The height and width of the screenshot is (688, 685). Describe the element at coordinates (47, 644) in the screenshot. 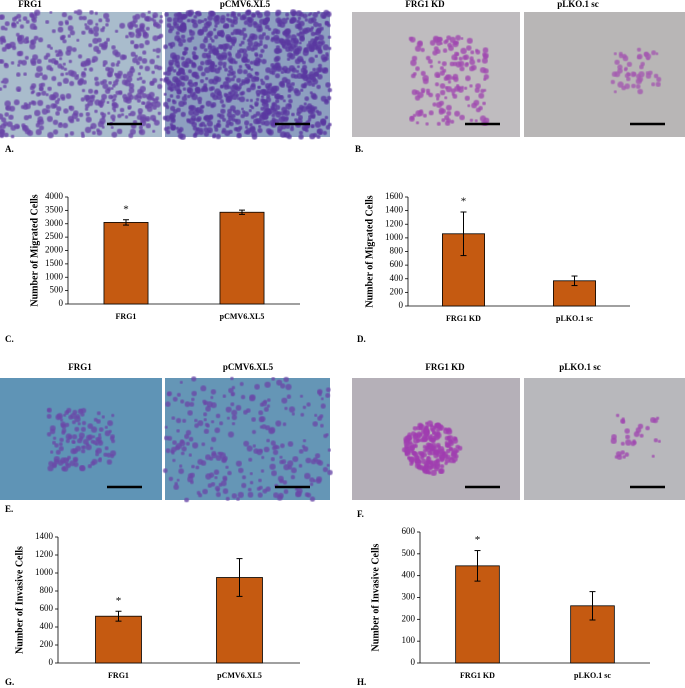

I see `y-tick-label: 200` at that location.